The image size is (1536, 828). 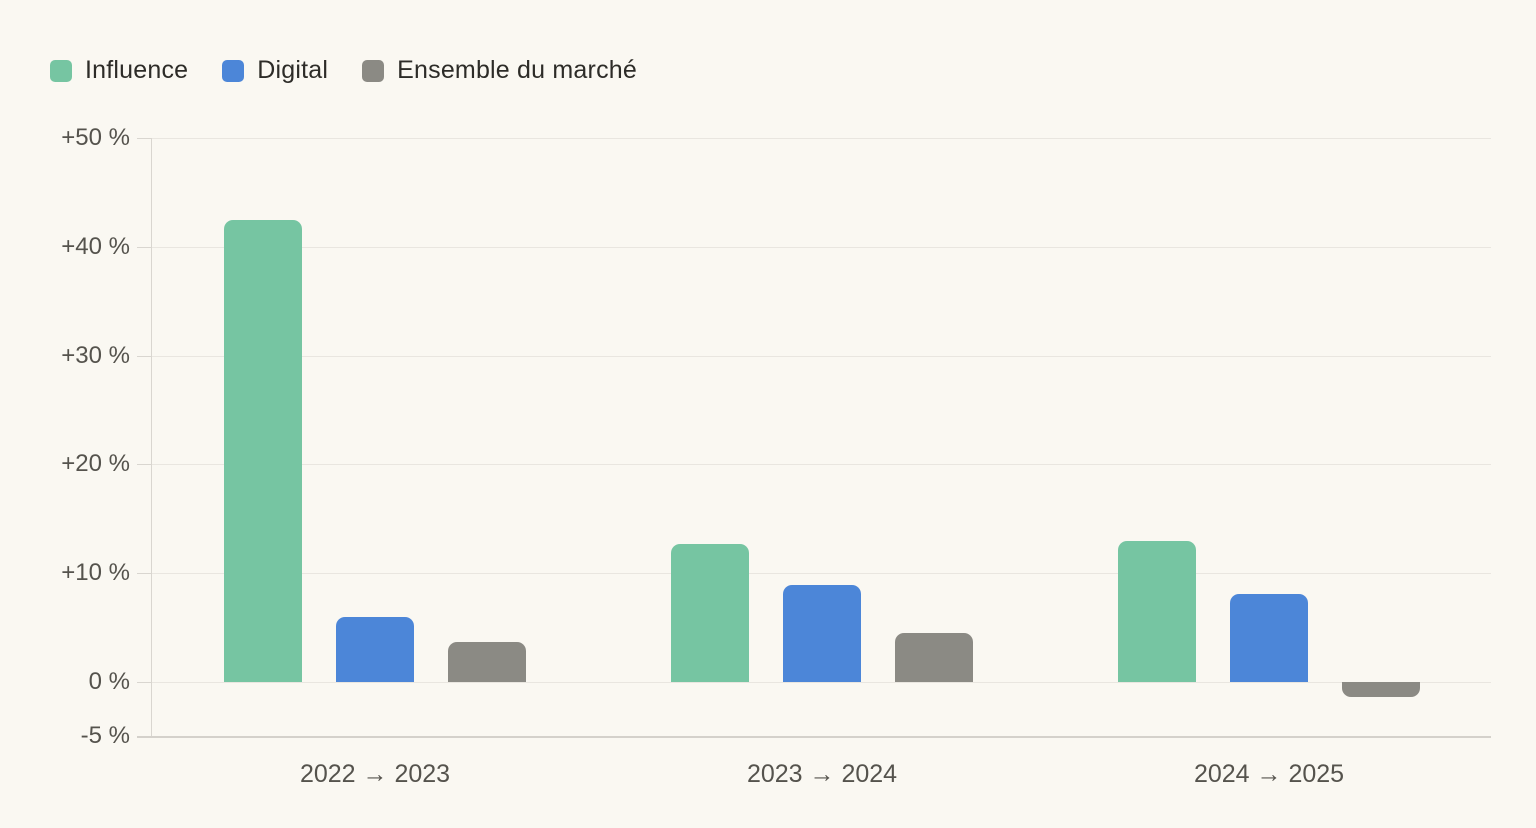 What do you see at coordinates (375, 649) in the screenshot?
I see `bar-digital-2022-2023` at bounding box center [375, 649].